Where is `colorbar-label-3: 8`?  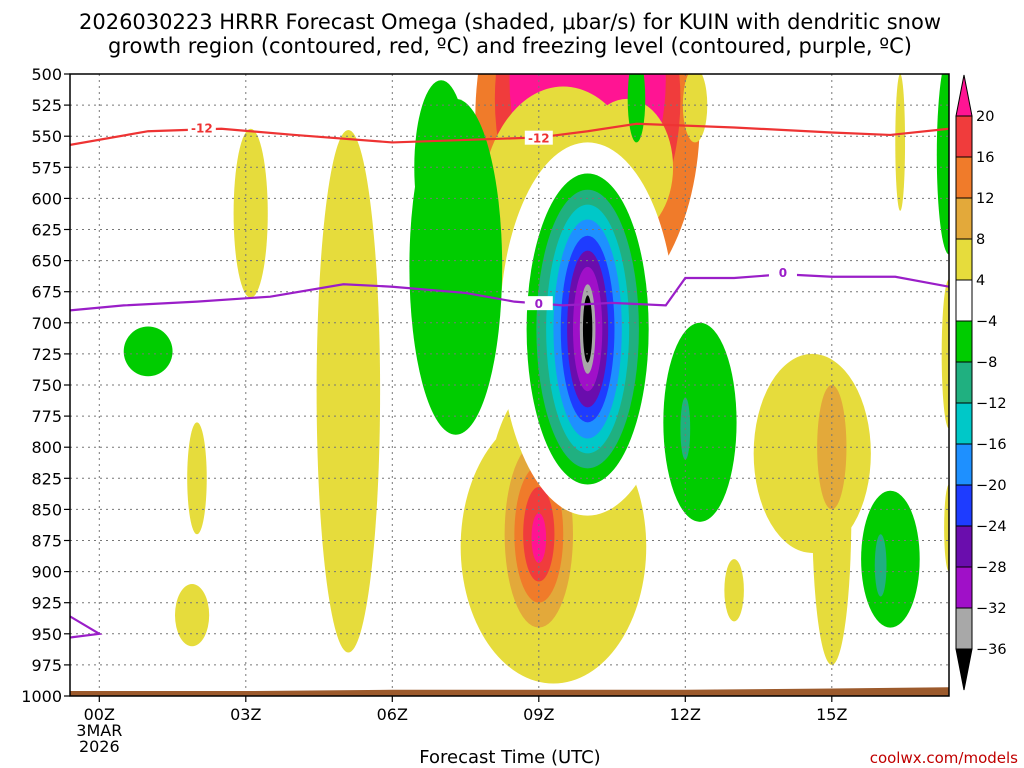
colorbar-label-3: 8 is located at coordinates (980, 240).